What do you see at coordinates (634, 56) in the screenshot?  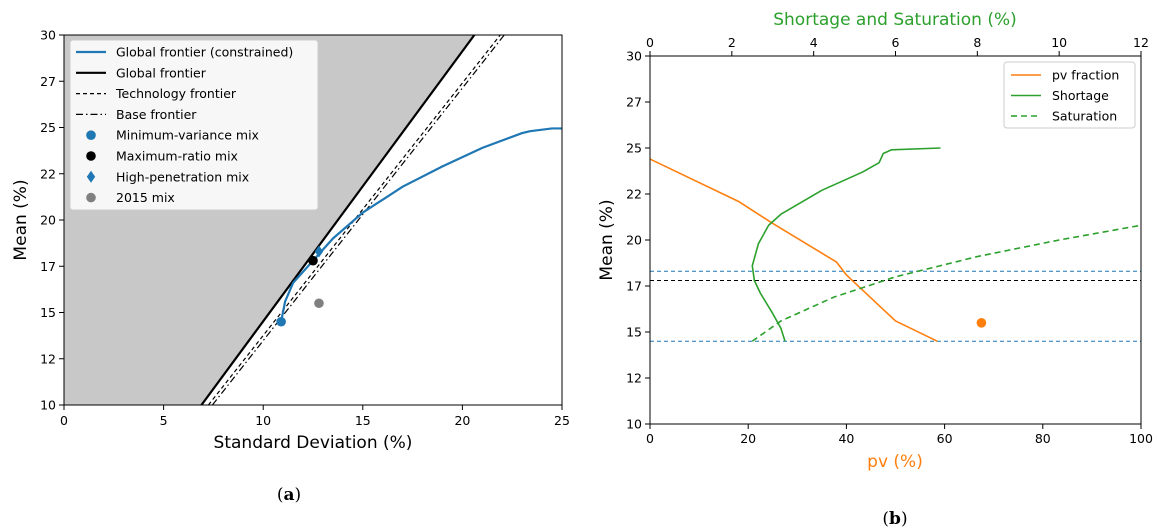 I see `panel-b-ytick-label: 30` at bounding box center [634, 56].